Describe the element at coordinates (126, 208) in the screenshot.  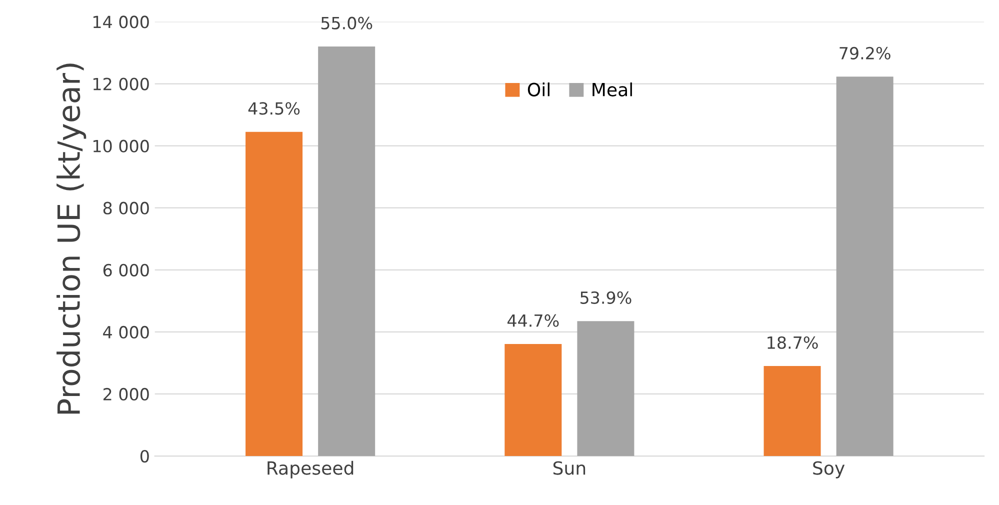
I see `y-tick-label: 8 000` at that location.